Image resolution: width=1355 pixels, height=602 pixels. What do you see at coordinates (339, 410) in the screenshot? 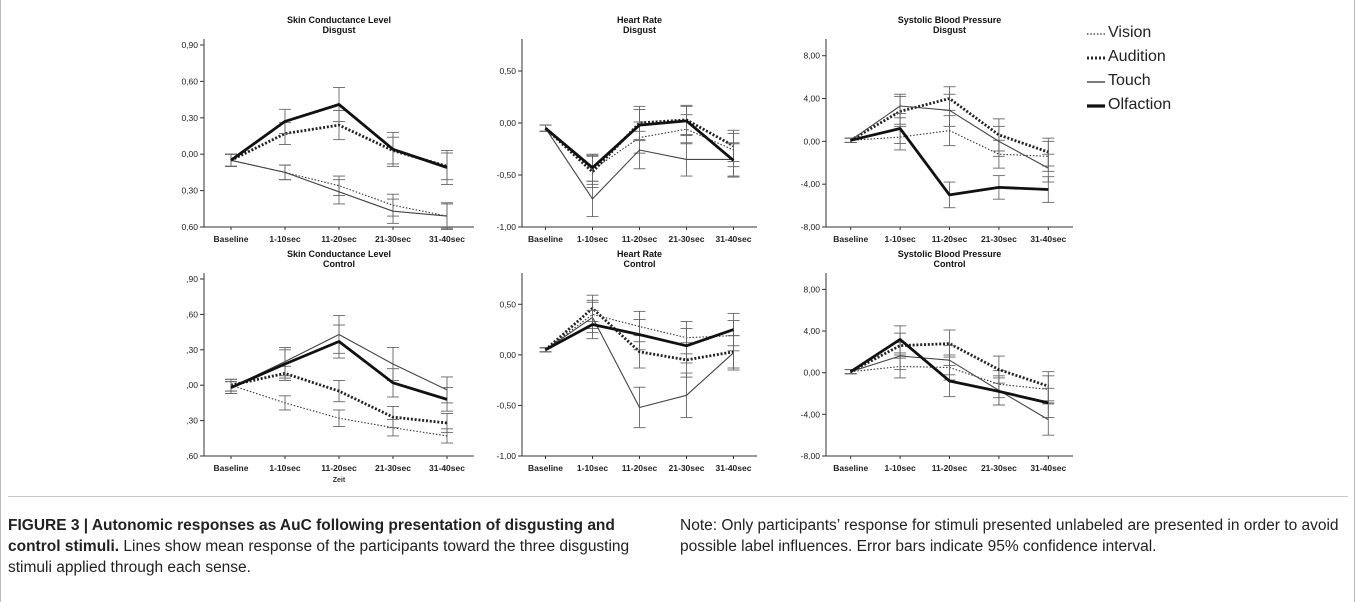
I see `series-line-vision` at bounding box center [339, 410].